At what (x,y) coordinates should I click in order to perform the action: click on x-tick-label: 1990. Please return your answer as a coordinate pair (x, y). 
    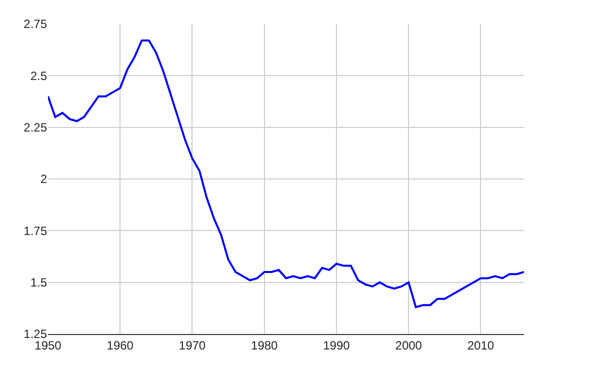
    Looking at the image, I should click on (336, 345).